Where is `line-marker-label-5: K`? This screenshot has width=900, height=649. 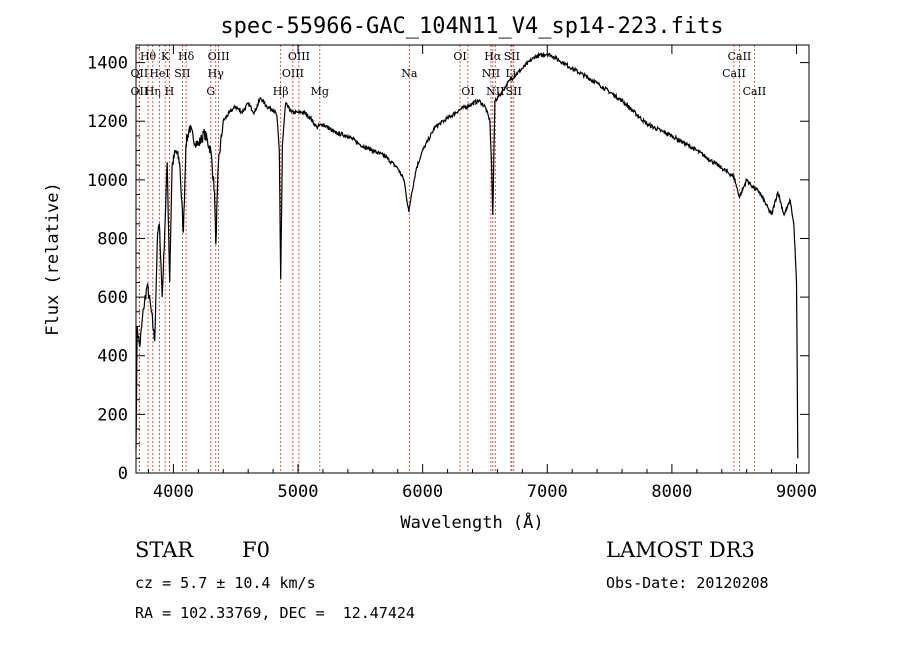 line-marker-label-5: K is located at coordinates (165, 56).